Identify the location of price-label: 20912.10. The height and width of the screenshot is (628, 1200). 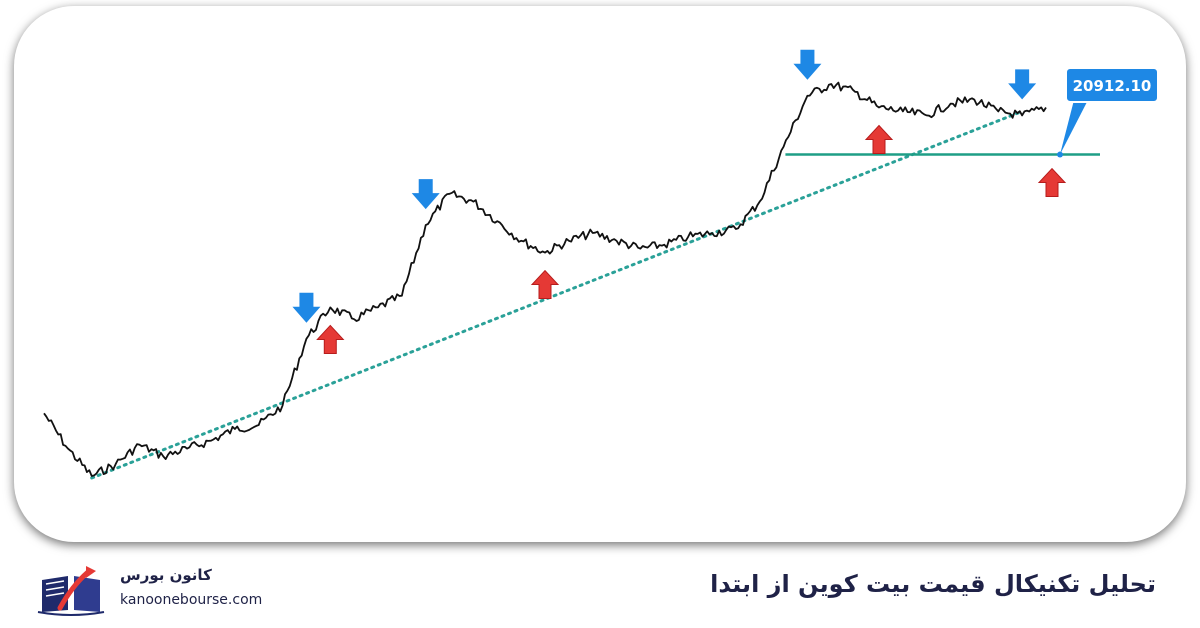
(1112, 86).